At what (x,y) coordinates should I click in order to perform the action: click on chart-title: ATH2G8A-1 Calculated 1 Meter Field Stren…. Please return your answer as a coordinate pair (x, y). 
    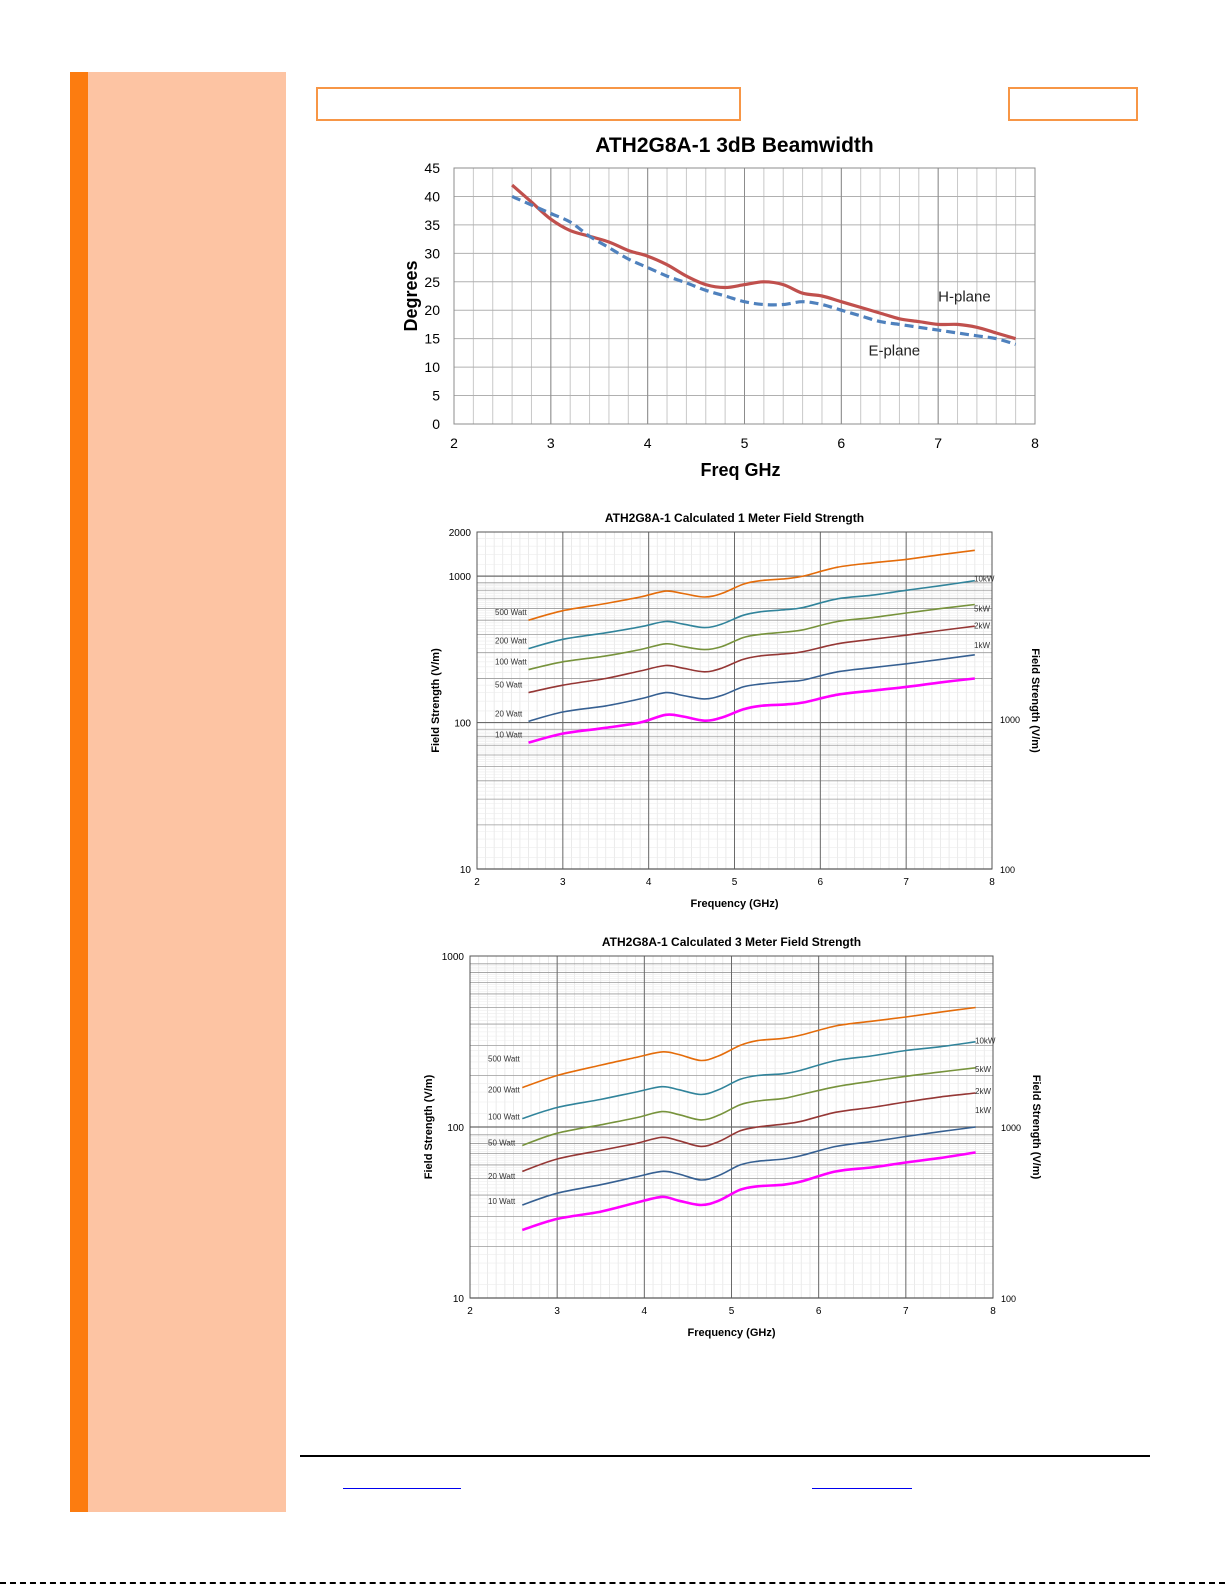
    Looking at the image, I should click on (734, 518).